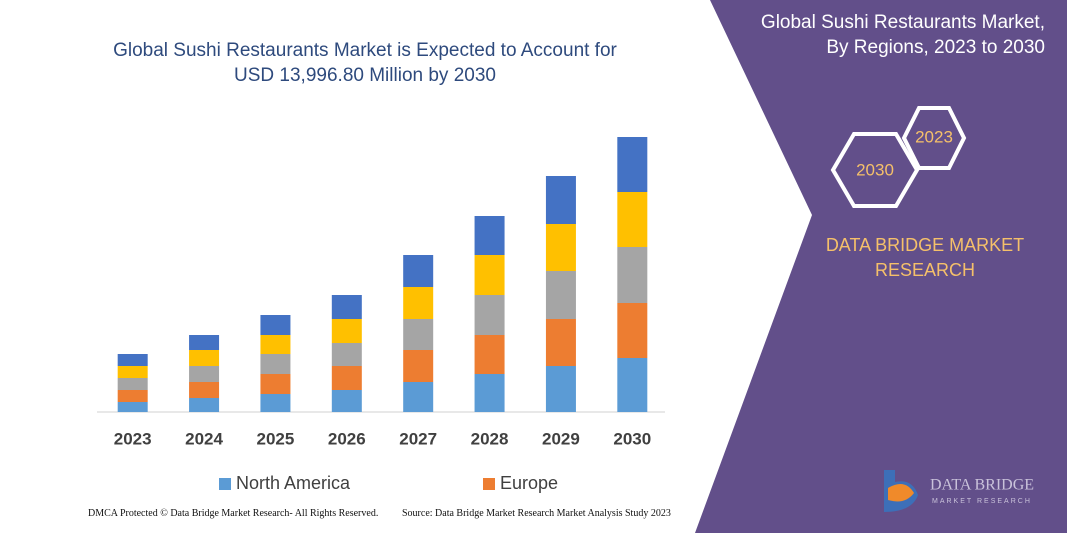  Describe the element at coordinates (490, 438) in the screenshot. I see `x-tick-label: 2028` at that location.